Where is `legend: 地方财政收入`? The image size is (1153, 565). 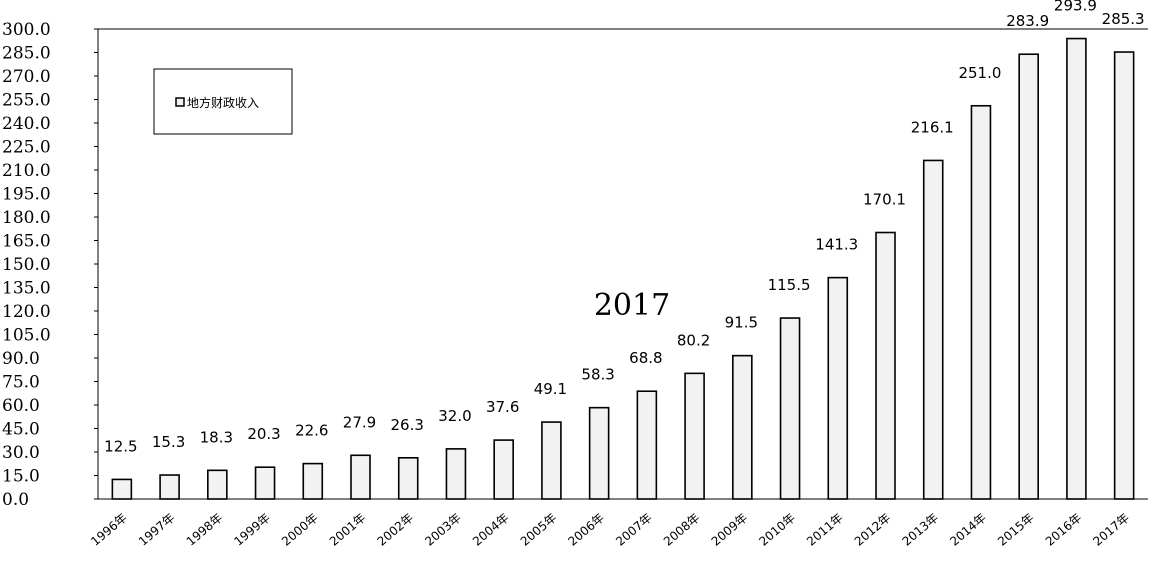 legend: 地方财政收入 is located at coordinates (223, 101).